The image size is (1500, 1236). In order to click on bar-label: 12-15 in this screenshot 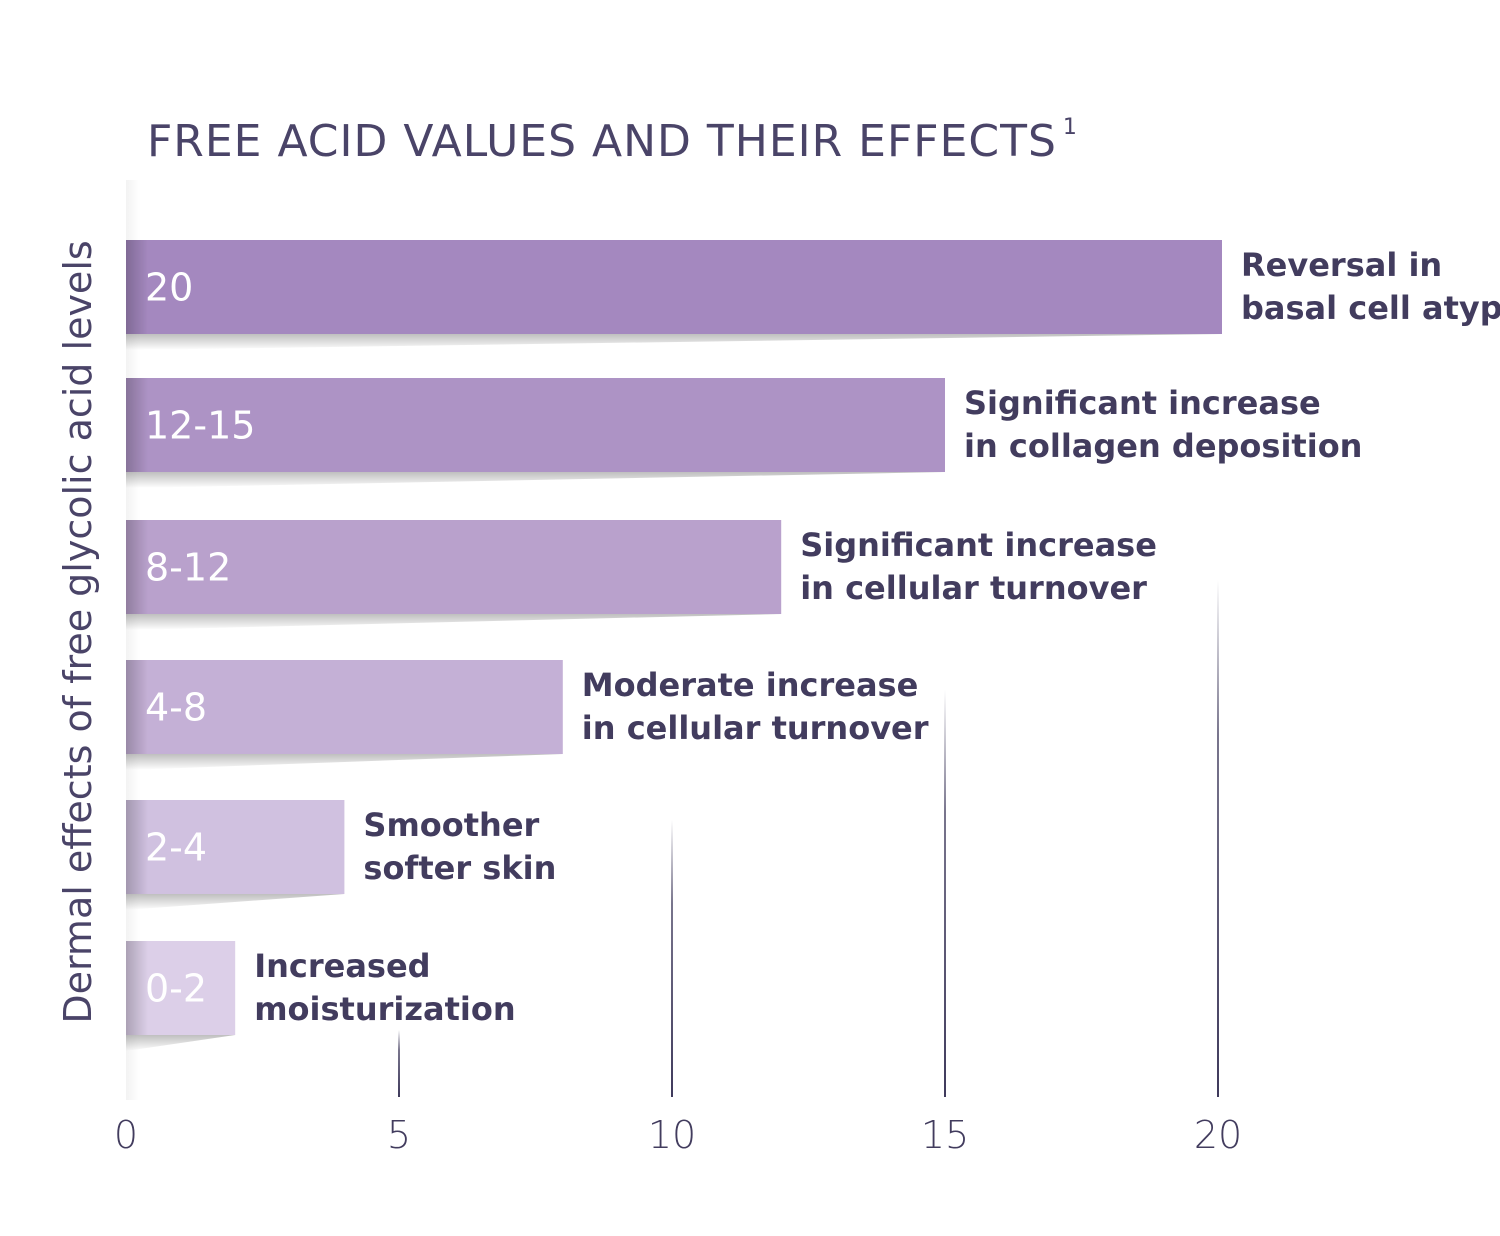, I will do `click(200, 426)`.